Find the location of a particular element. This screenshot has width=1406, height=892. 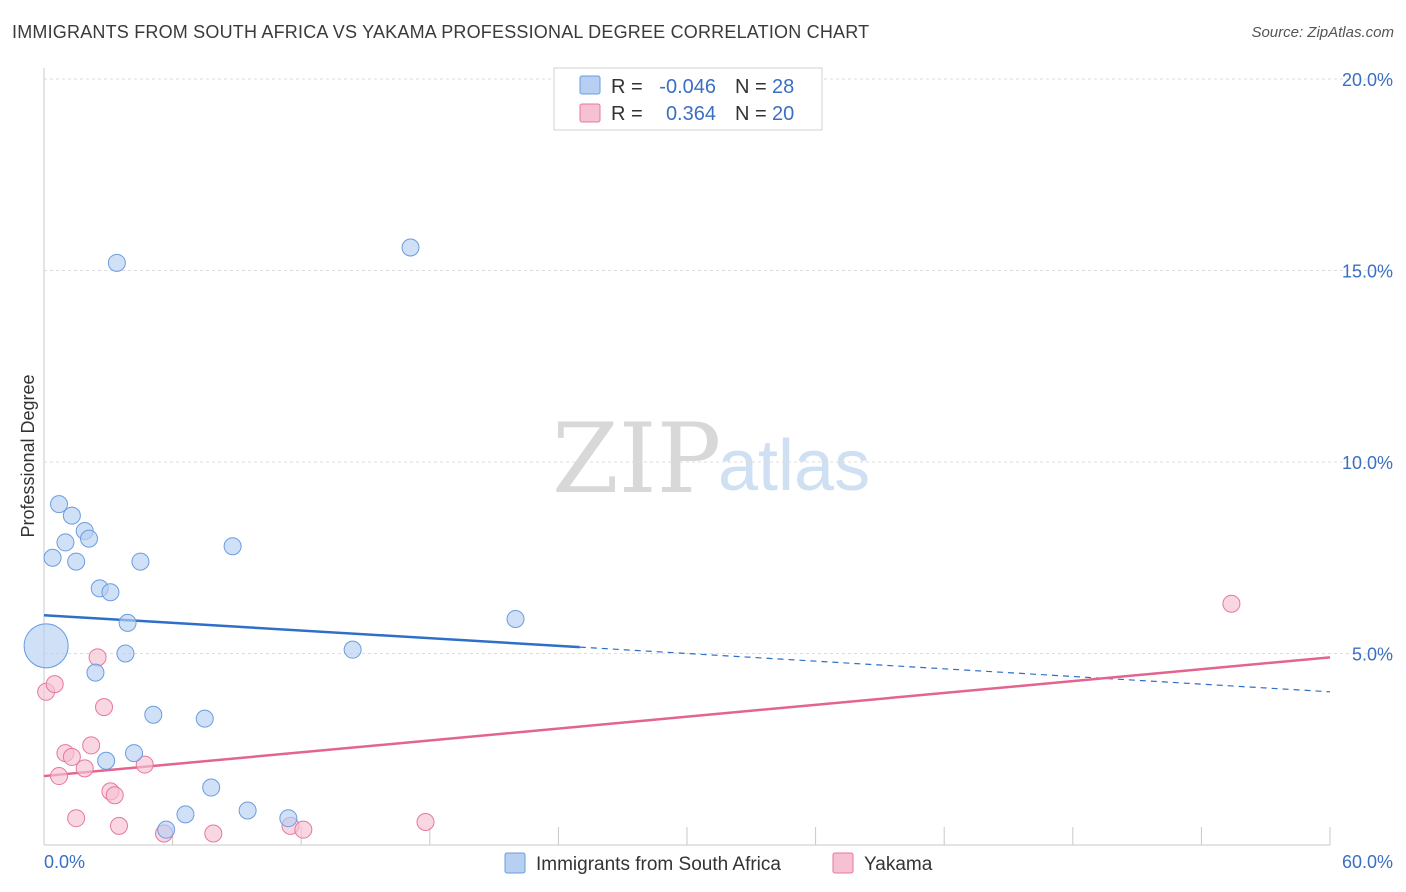

legend-r-label-2: R = is located at coordinates (627, 114).